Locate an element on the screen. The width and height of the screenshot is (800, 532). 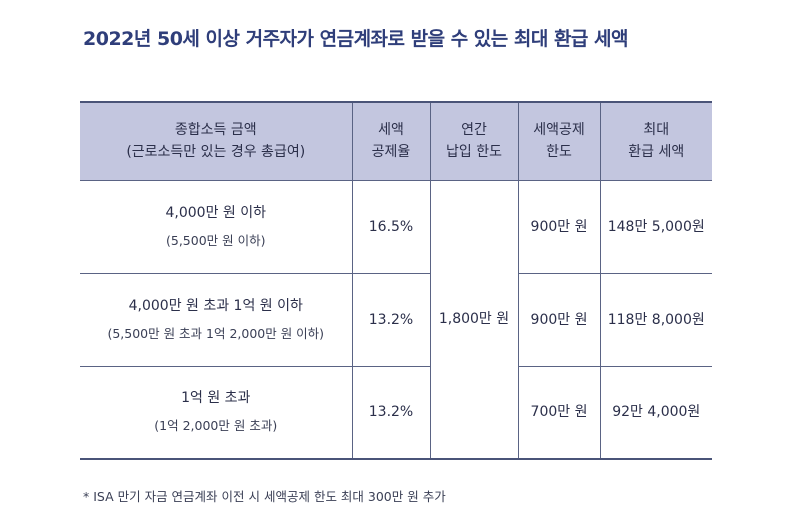
max-refund-cell: 148만 5,000원 is located at coordinates (655, 227).